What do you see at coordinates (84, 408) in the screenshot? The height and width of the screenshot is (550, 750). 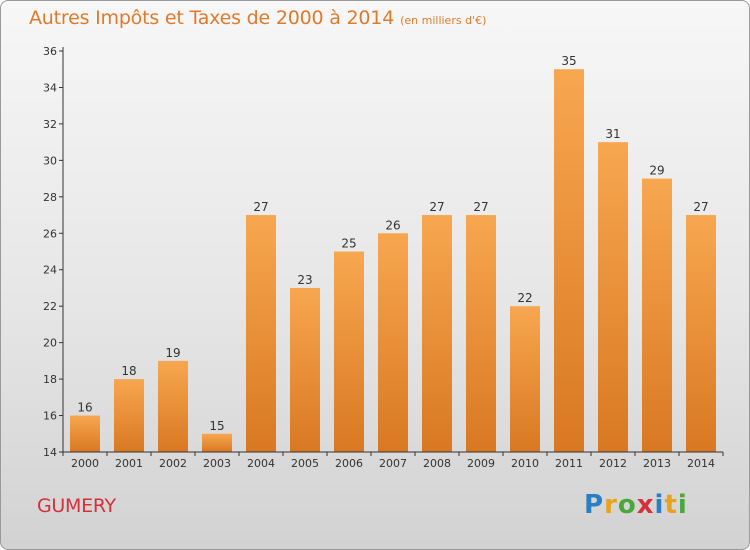 I see `data-label: 16` at bounding box center [84, 408].